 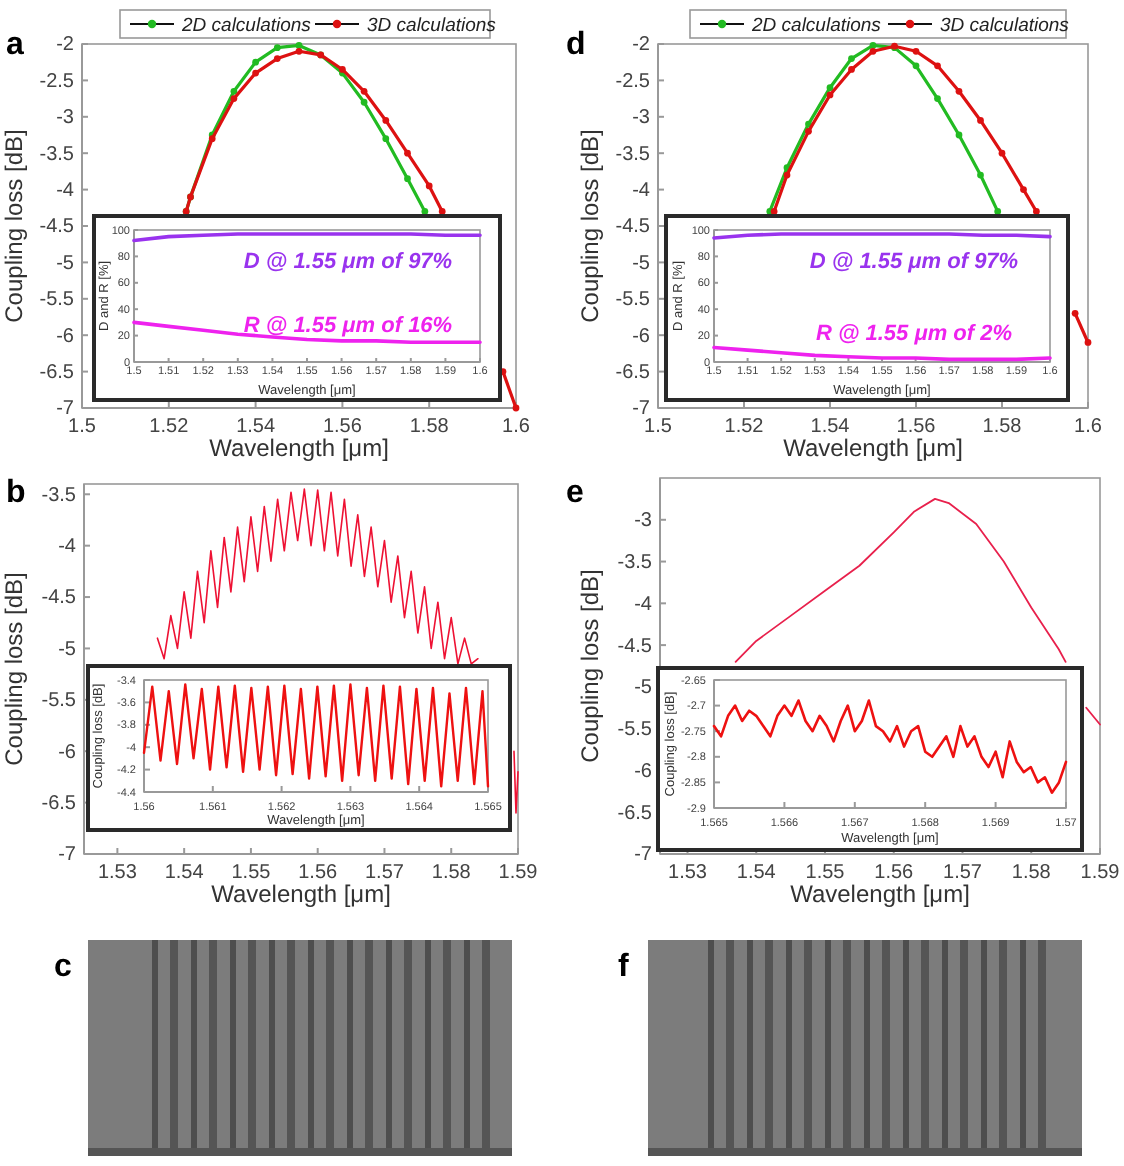 I want to click on text: e, so click(x=575, y=493).